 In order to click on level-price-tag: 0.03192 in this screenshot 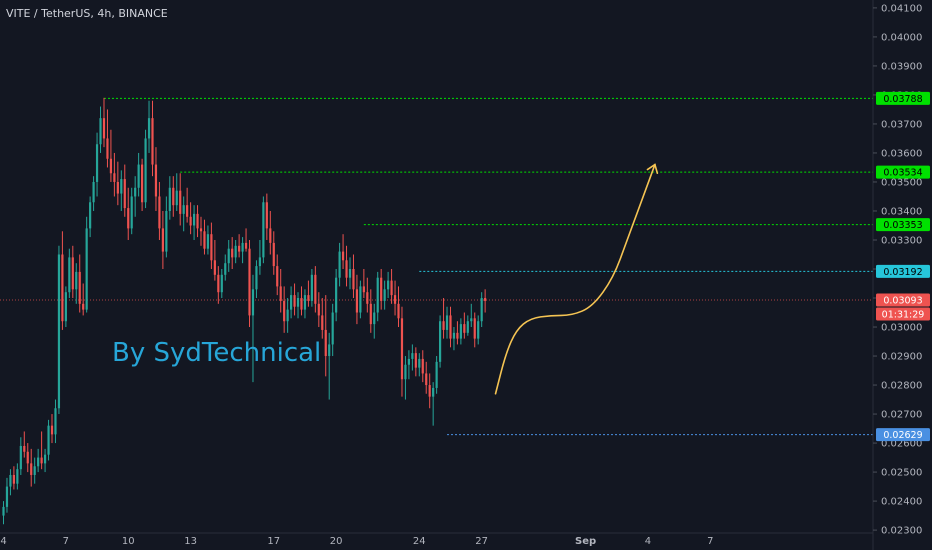, I will do `click(903, 271)`.